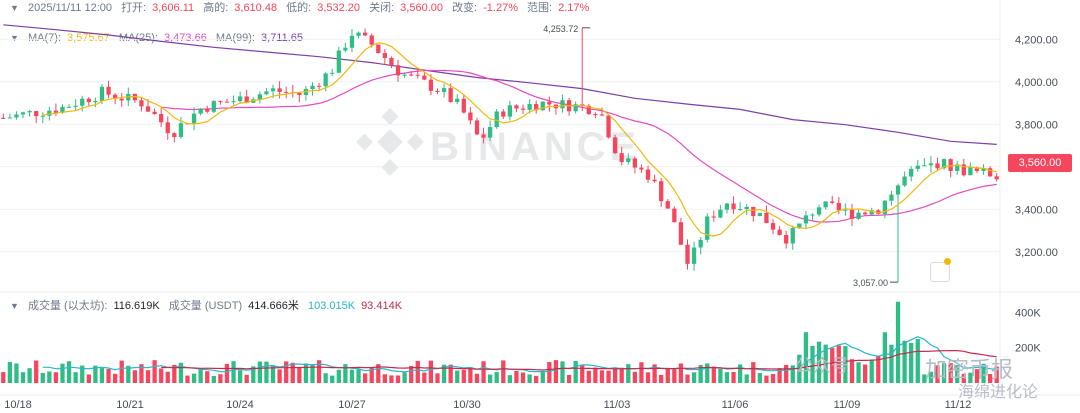 Image resolution: width=1080 pixels, height=413 pixels. Describe the element at coordinates (735, 405) in the screenshot. I see `date-tick-label: 11/06` at that location.